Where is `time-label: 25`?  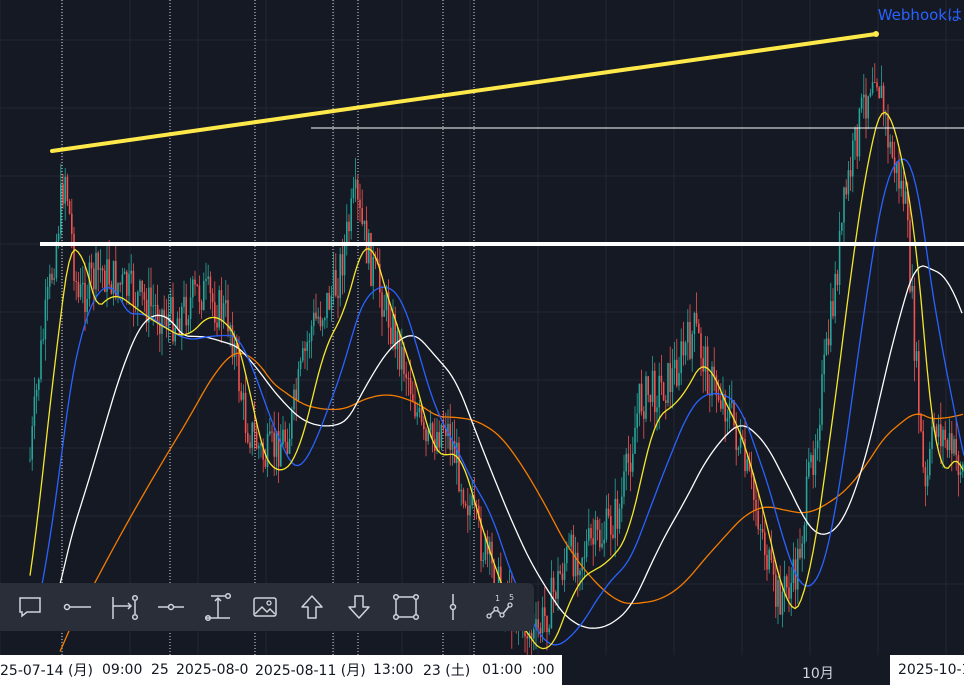
time-label: 25 is located at coordinates (160, 670).